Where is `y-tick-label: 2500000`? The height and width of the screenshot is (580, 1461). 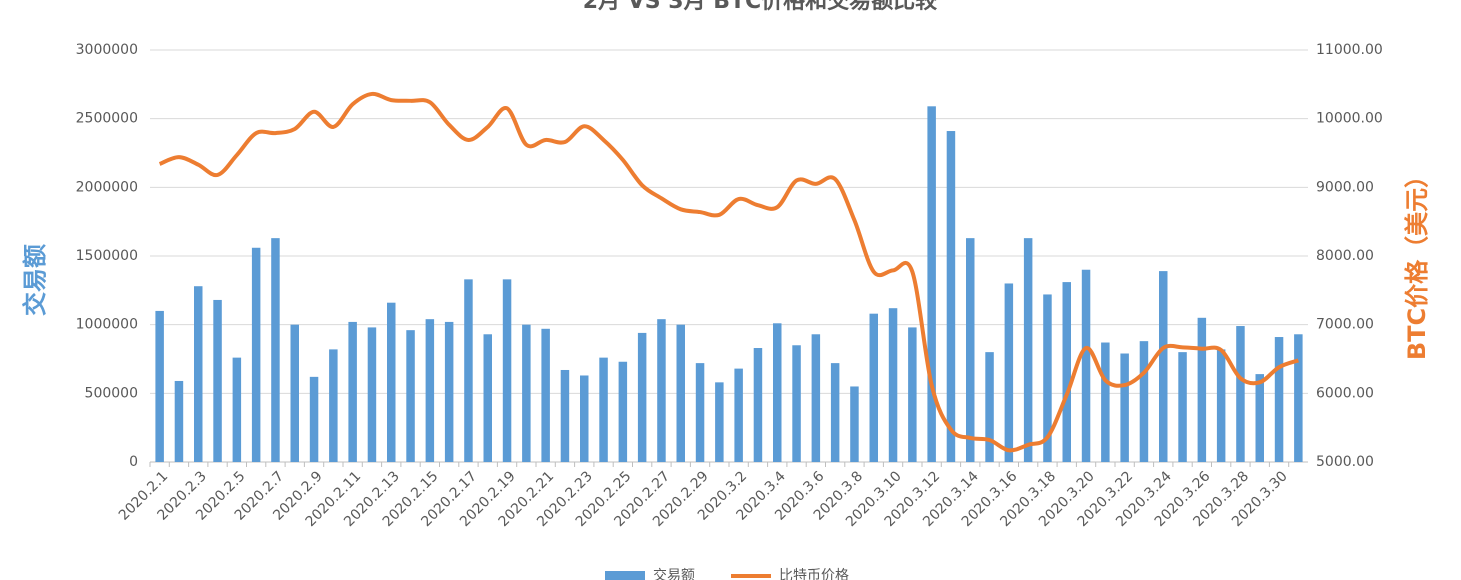 y-tick-label: 2500000 is located at coordinates (107, 119).